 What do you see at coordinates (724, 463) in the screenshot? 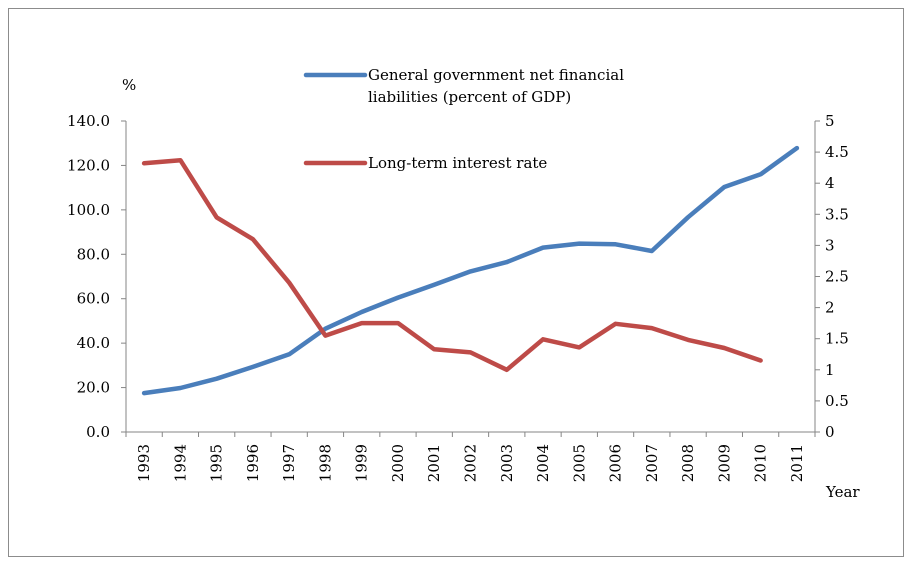
I see `x-tick-label: 2009` at bounding box center [724, 463].